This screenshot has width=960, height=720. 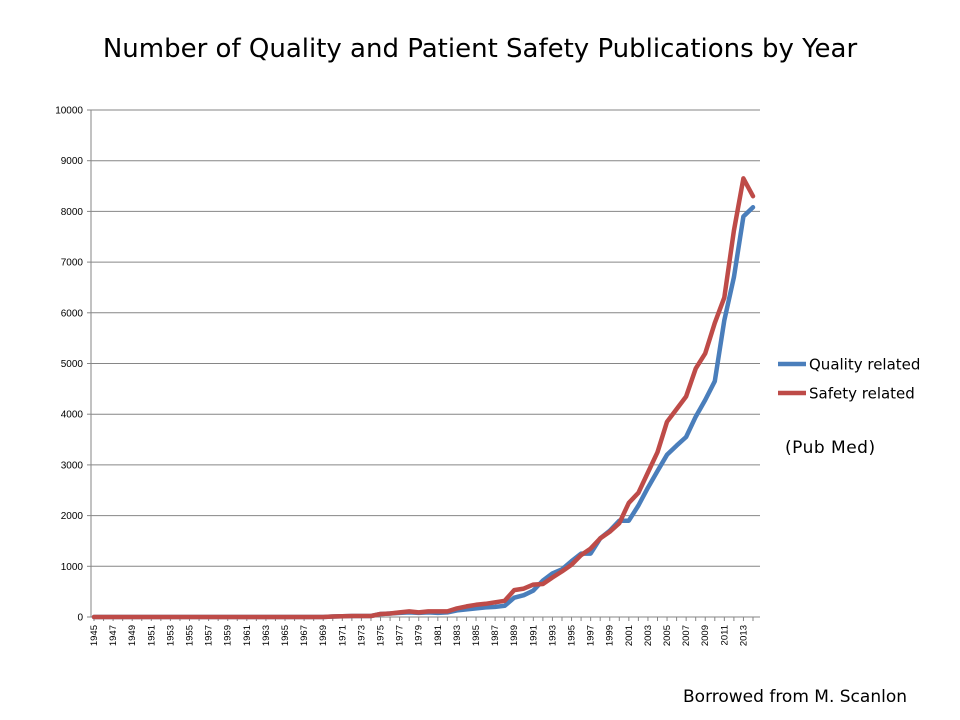 What do you see at coordinates (113, 635) in the screenshot?
I see `x-tick-label: 1947` at bounding box center [113, 635].